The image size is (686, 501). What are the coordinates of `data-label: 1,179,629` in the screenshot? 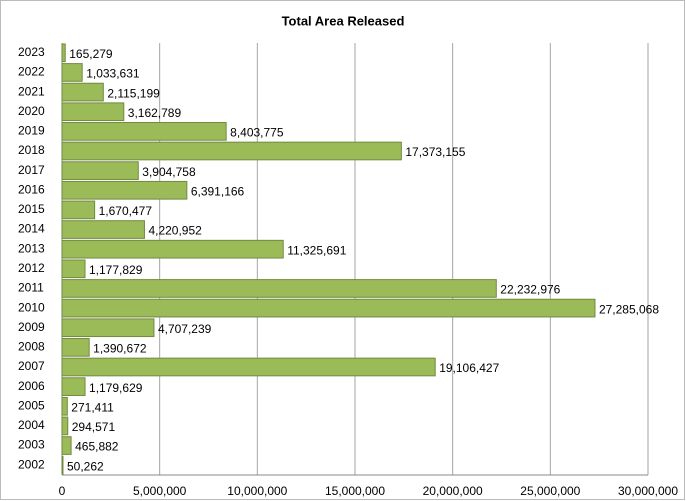 It's located at (116, 388).